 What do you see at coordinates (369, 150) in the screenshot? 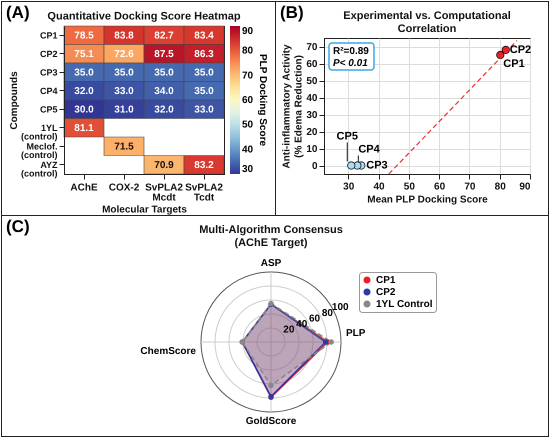
I see `annotation: CP4` at bounding box center [369, 150].